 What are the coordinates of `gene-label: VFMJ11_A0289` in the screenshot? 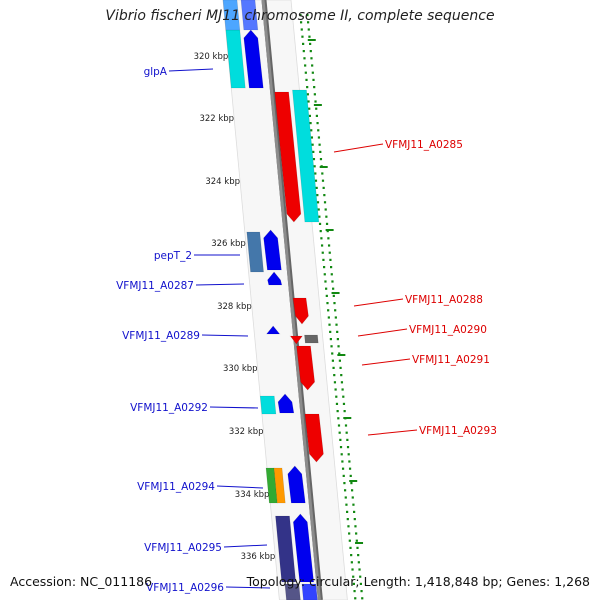 It's located at (161, 336).